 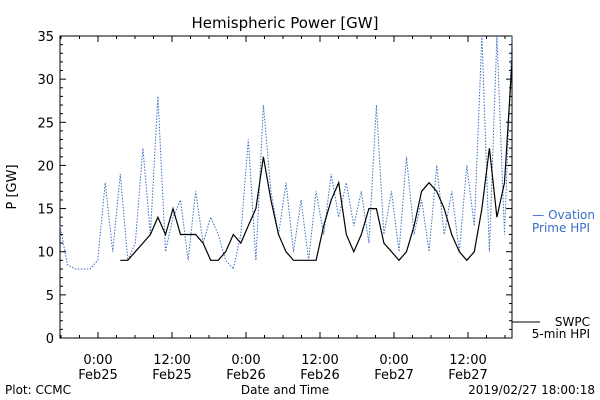 I want to click on footer-left: Plot: CCMC, so click(x=38, y=390).